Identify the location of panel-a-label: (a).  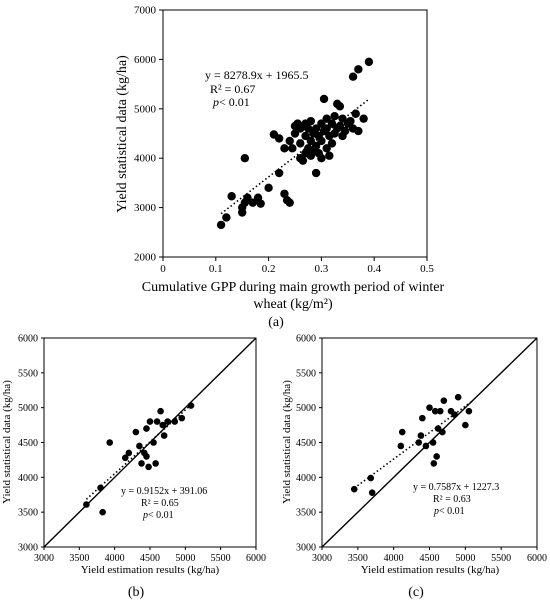
(276, 322).